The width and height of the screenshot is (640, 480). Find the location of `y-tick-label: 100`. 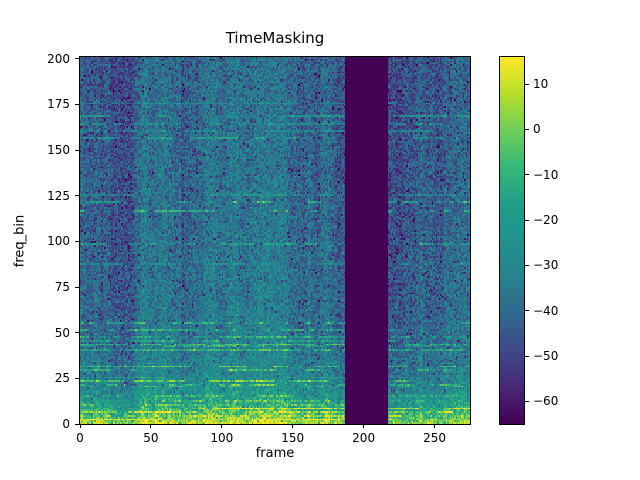

y-tick-label: 100 is located at coordinates (58, 241).